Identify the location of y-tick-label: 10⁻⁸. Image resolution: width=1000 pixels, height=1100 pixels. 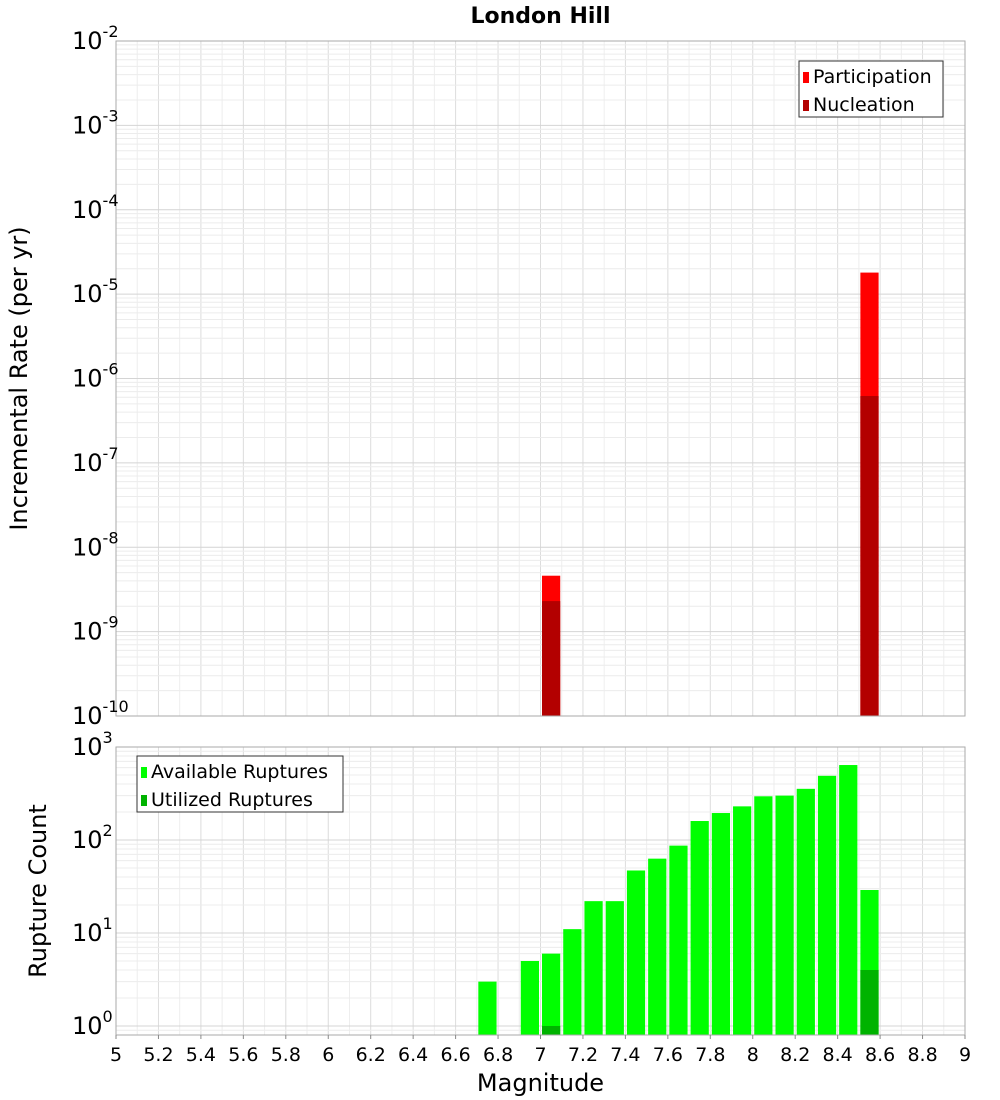
(95, 544).